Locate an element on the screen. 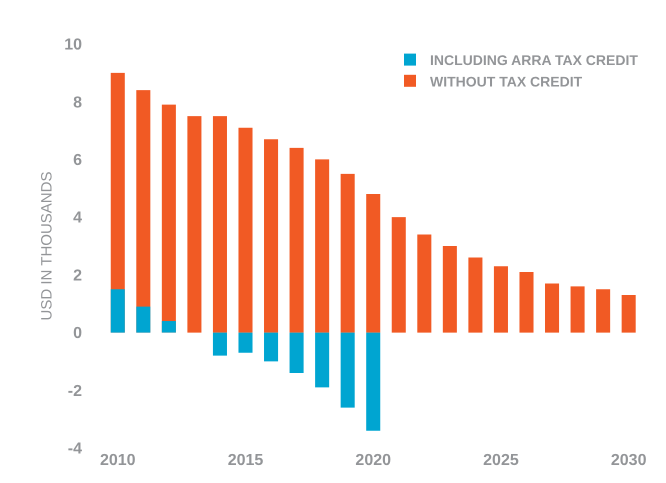  y-tick-label: 10 is located at coordinates (73, 45).